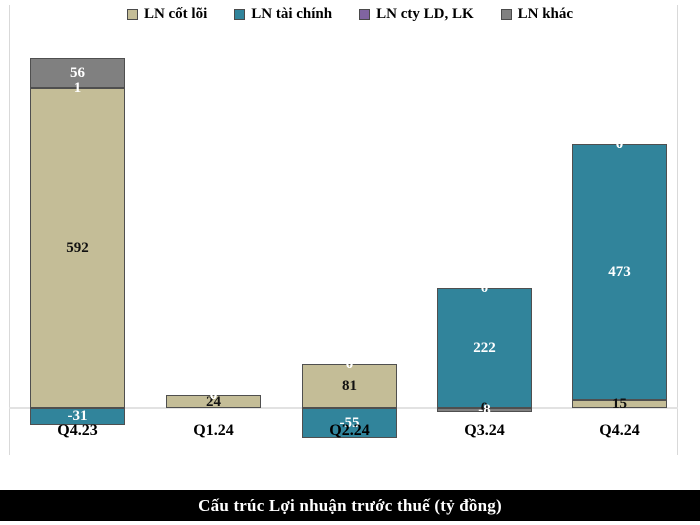 Image resolution: width=700 pixels, height=525 pixels. Describe the element at coordinates (175, 14) in the screenshot. I see `legend-label: LN cốt lõi` at that location.